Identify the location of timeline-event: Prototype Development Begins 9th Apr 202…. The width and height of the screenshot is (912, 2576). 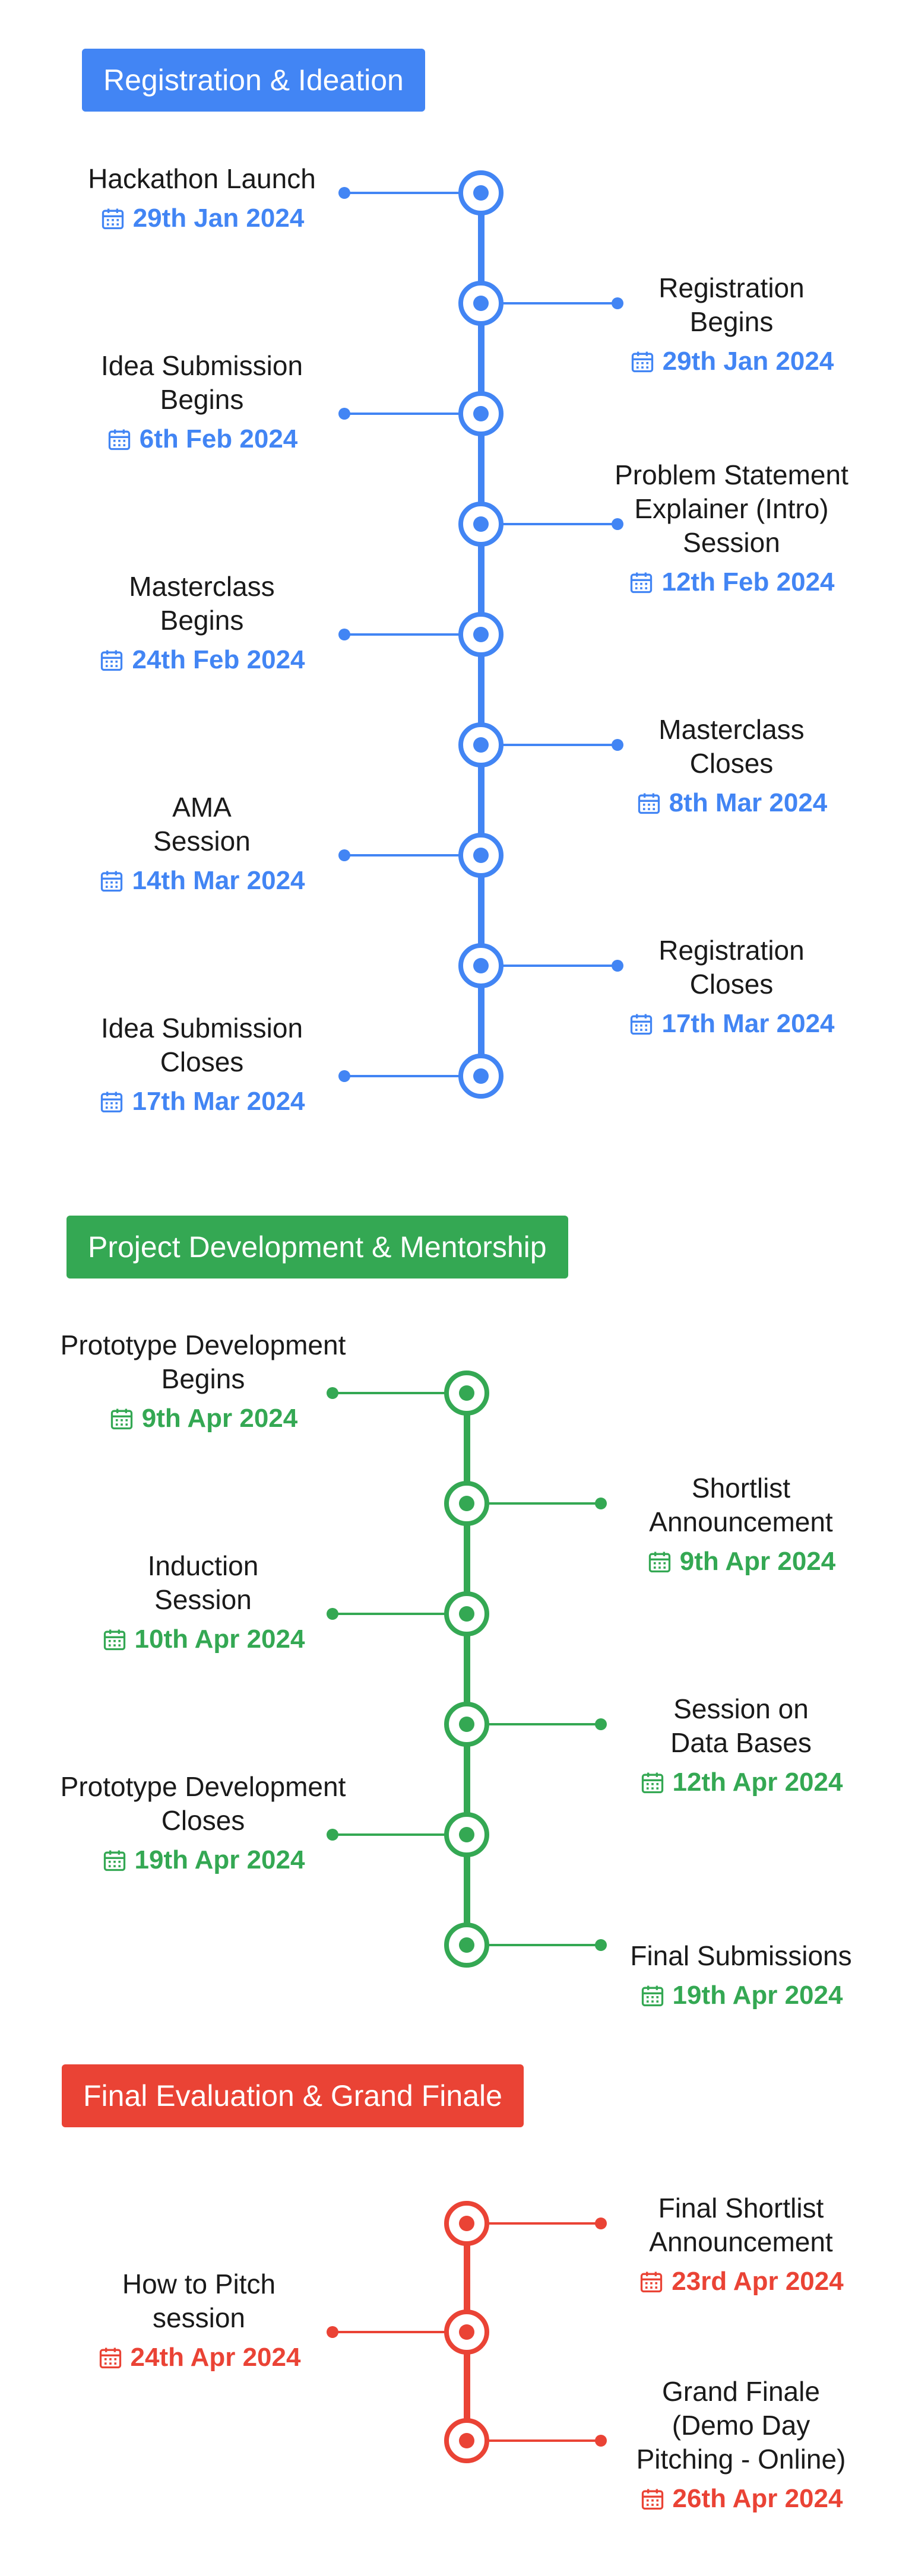
(203, 1383).